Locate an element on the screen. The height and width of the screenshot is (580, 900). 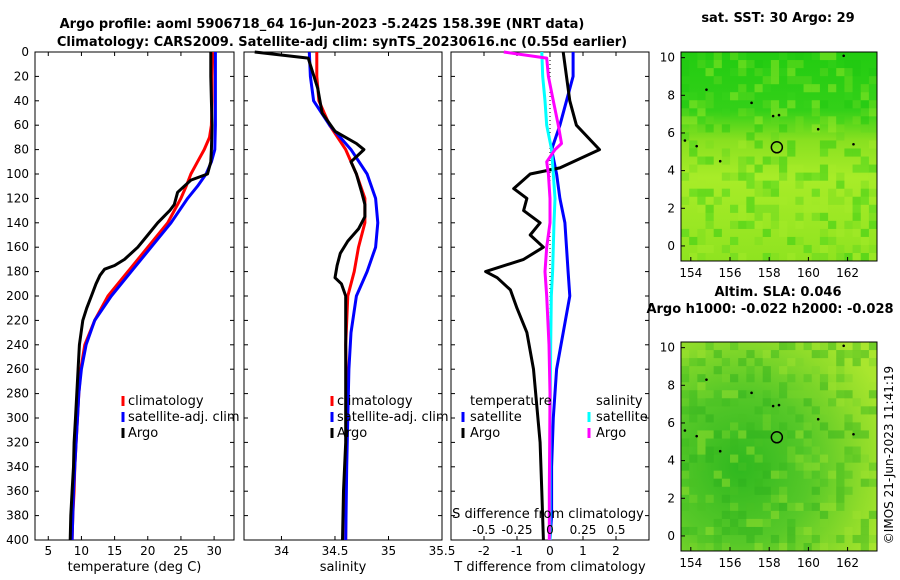
map-x-tick-label: 162 is located at coordinates (847, 563).